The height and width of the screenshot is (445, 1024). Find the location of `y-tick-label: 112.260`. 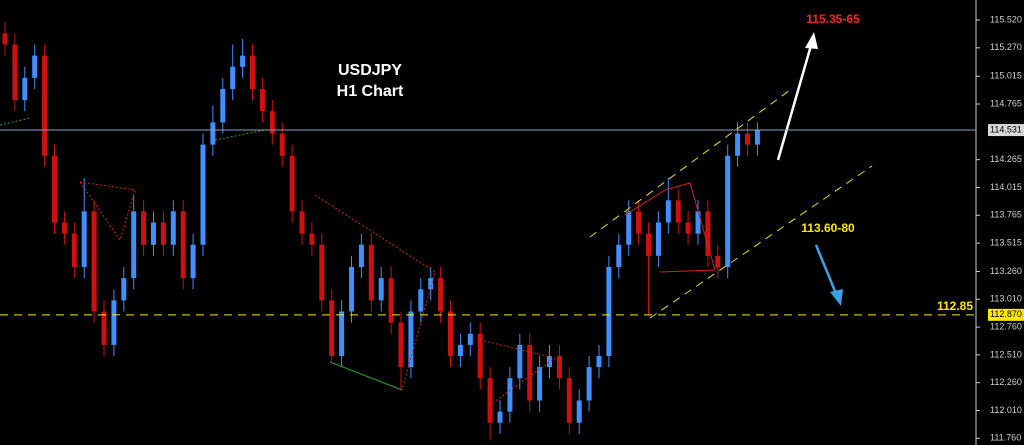

y-tick-label: 112.260 is located at coordinates (1006, 382).